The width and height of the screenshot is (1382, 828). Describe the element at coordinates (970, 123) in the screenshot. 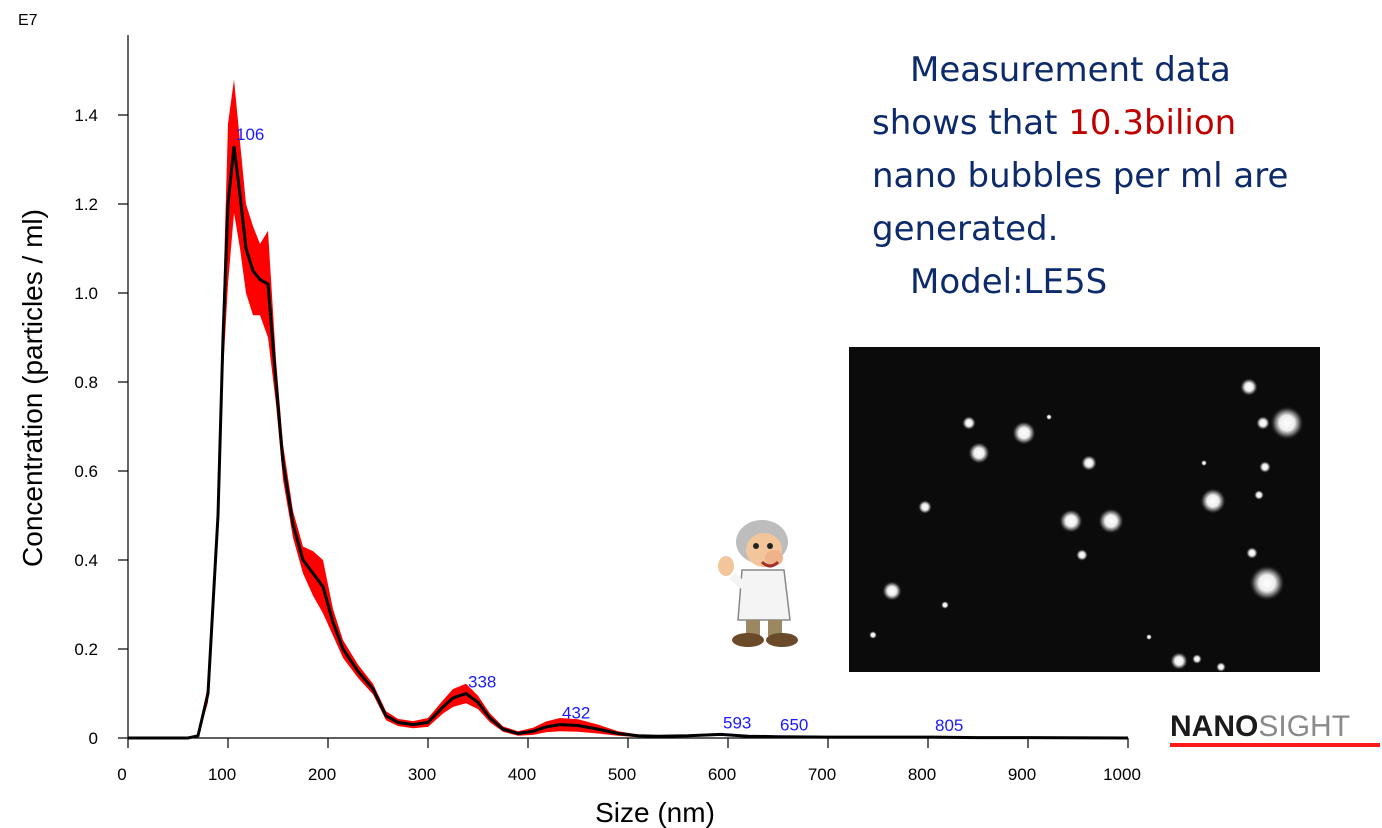

I see `note-line-2-text: shows that` at that location.